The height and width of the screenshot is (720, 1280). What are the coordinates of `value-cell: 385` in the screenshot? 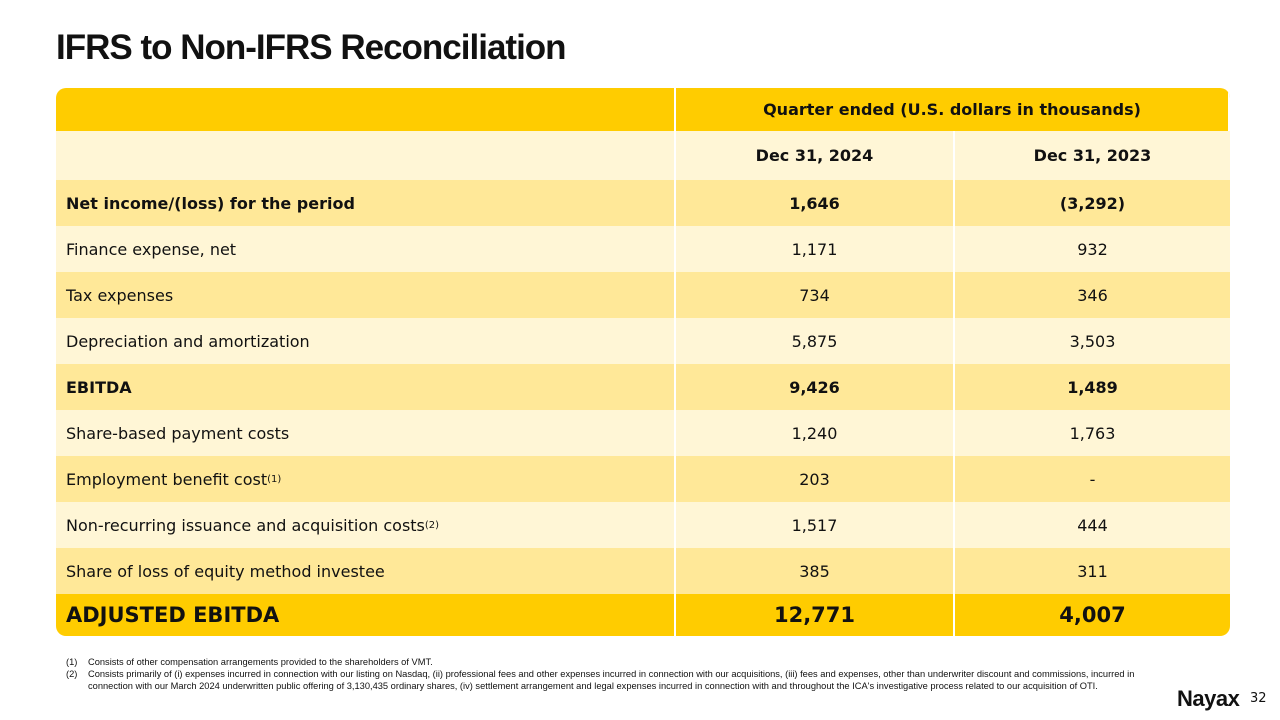 It's located at (815, 571).